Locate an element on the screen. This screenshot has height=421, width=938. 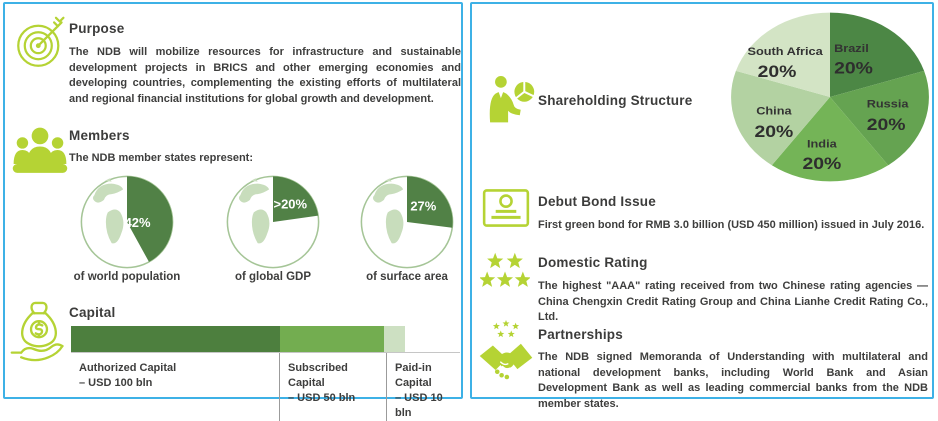
paidin-capital-amount: – USD 10 bln is located at coordinates (419, 405).